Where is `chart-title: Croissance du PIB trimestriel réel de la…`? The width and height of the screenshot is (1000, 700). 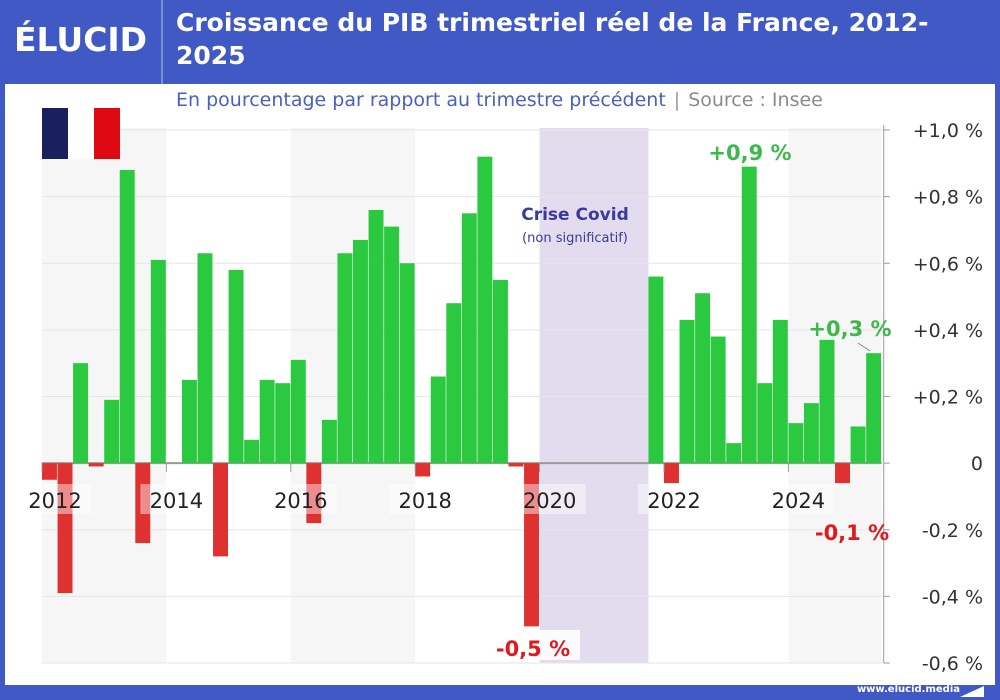
chart-title: Croissance du PIB trimestriel réel de la… is located at coordinates (552, 39).